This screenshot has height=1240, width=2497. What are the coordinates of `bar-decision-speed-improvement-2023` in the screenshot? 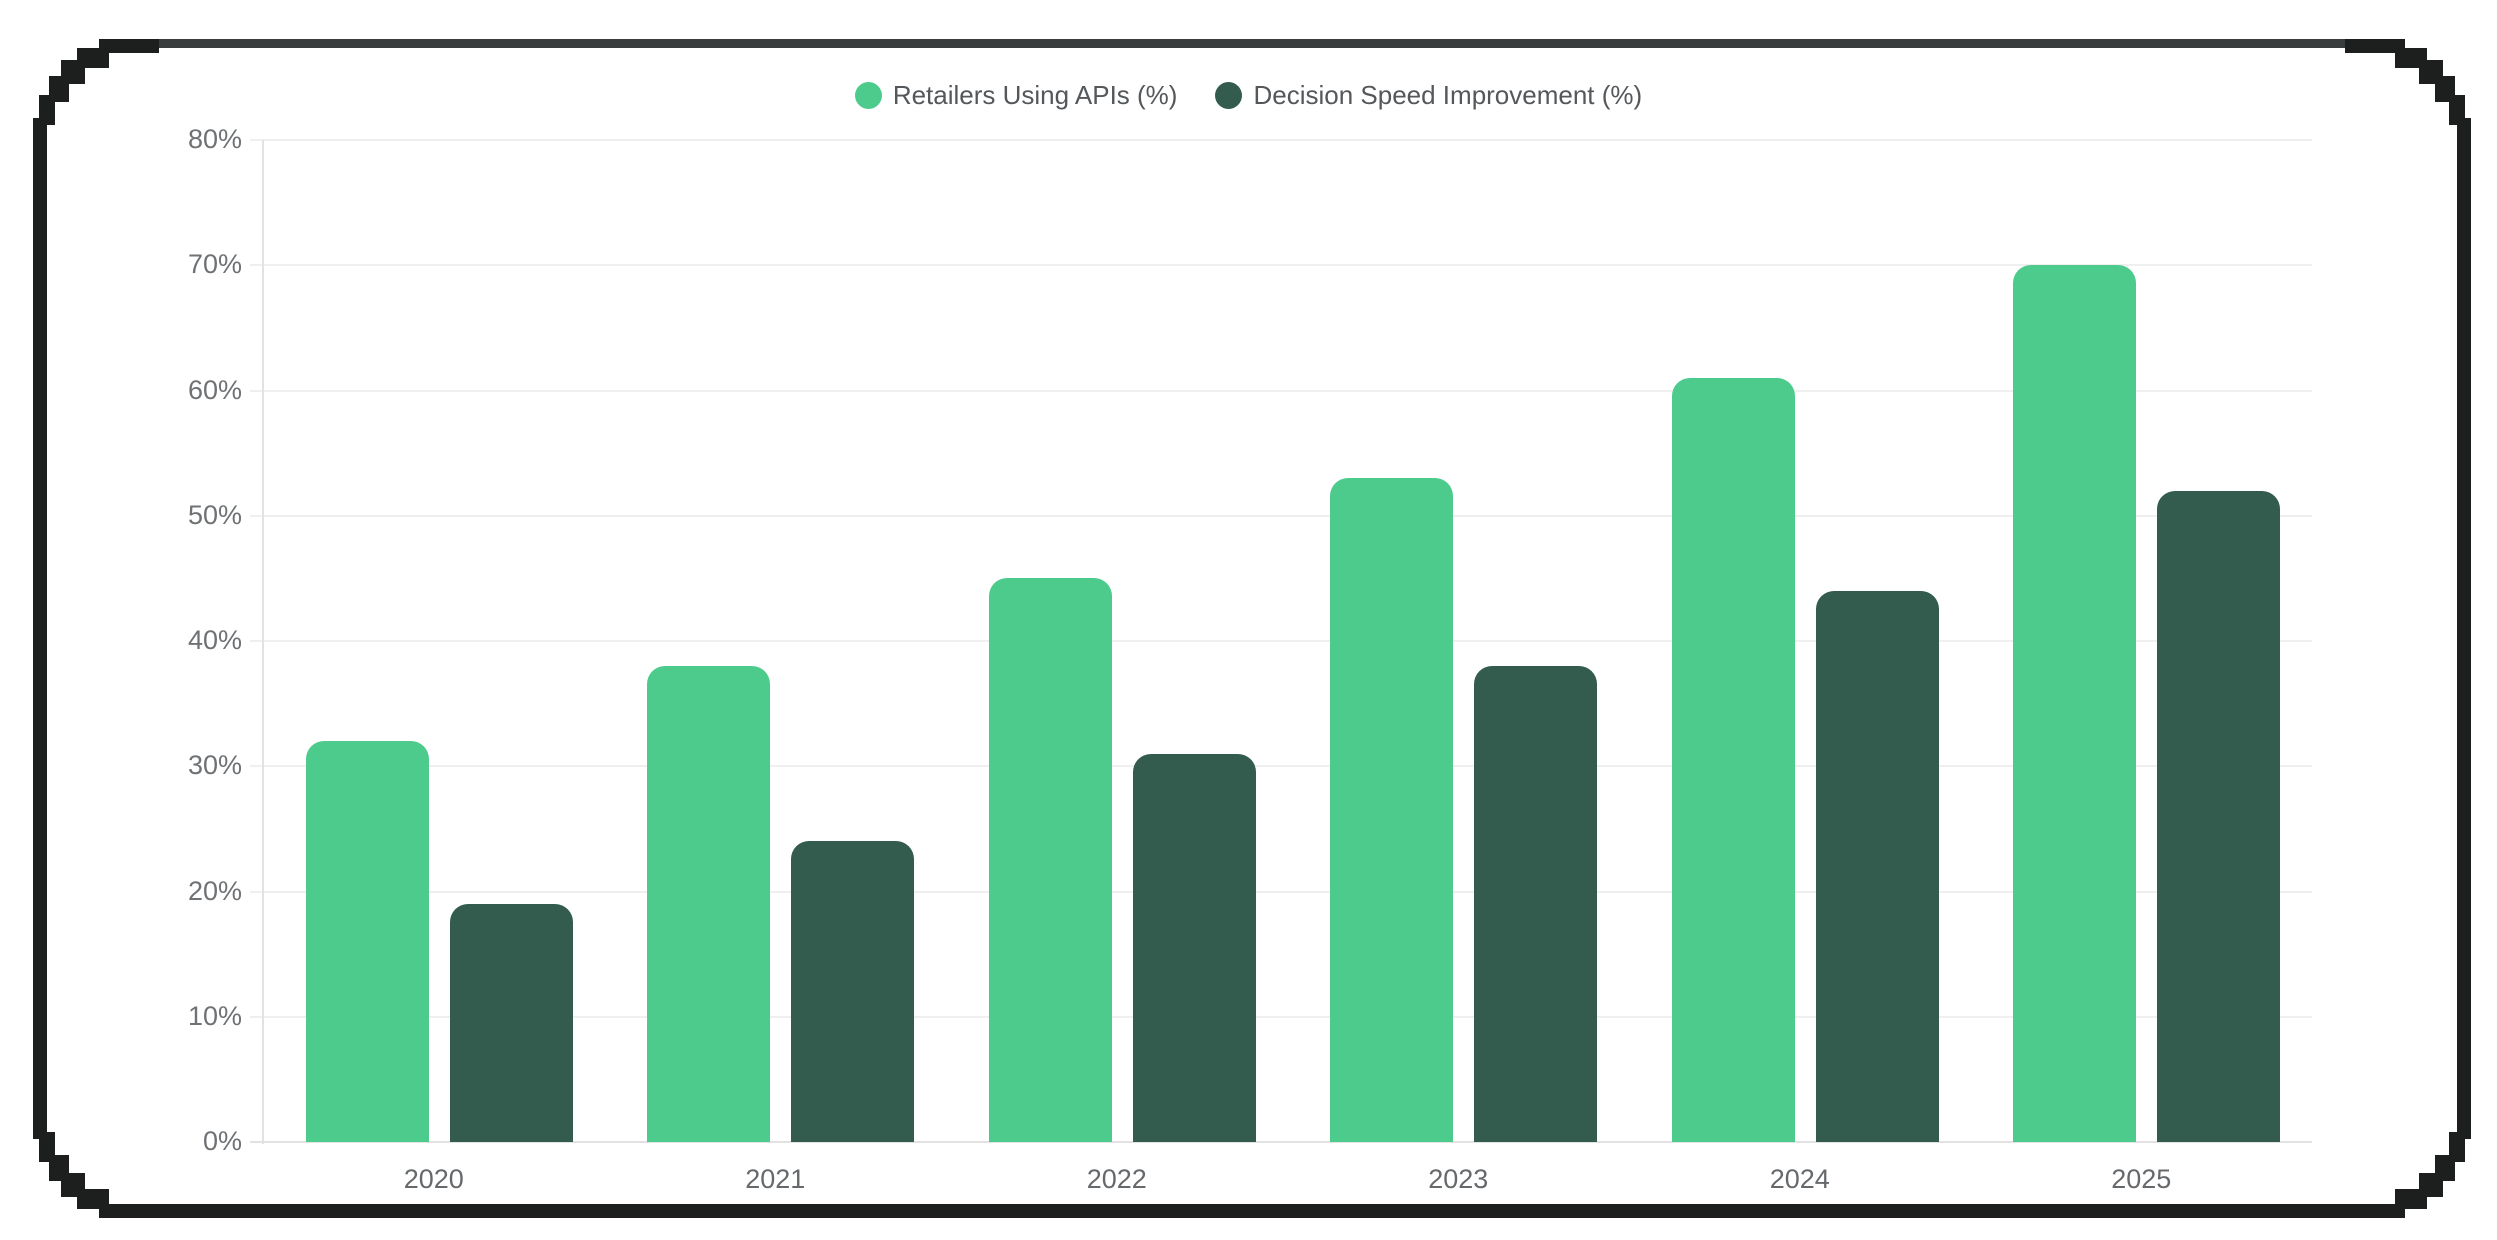 It's located at (1536, 904).